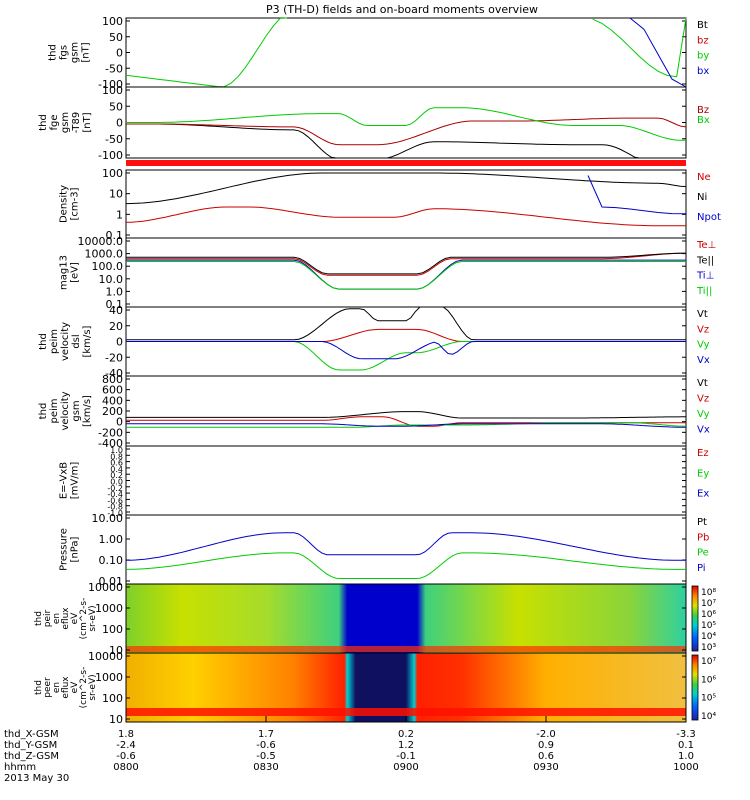 This screenshot has height=800, width=750. What do you see at coordinates (31, 756) in the screenshot?
I see `x-row-label: thd_Z-GSM` at bounding box center [31, 756].